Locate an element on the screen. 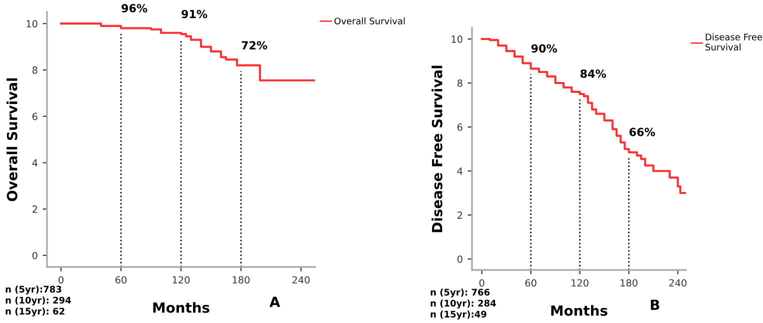 This screenshot has width=763, height=323. text: n (5yr):783 is located at coordinates (34, 290).